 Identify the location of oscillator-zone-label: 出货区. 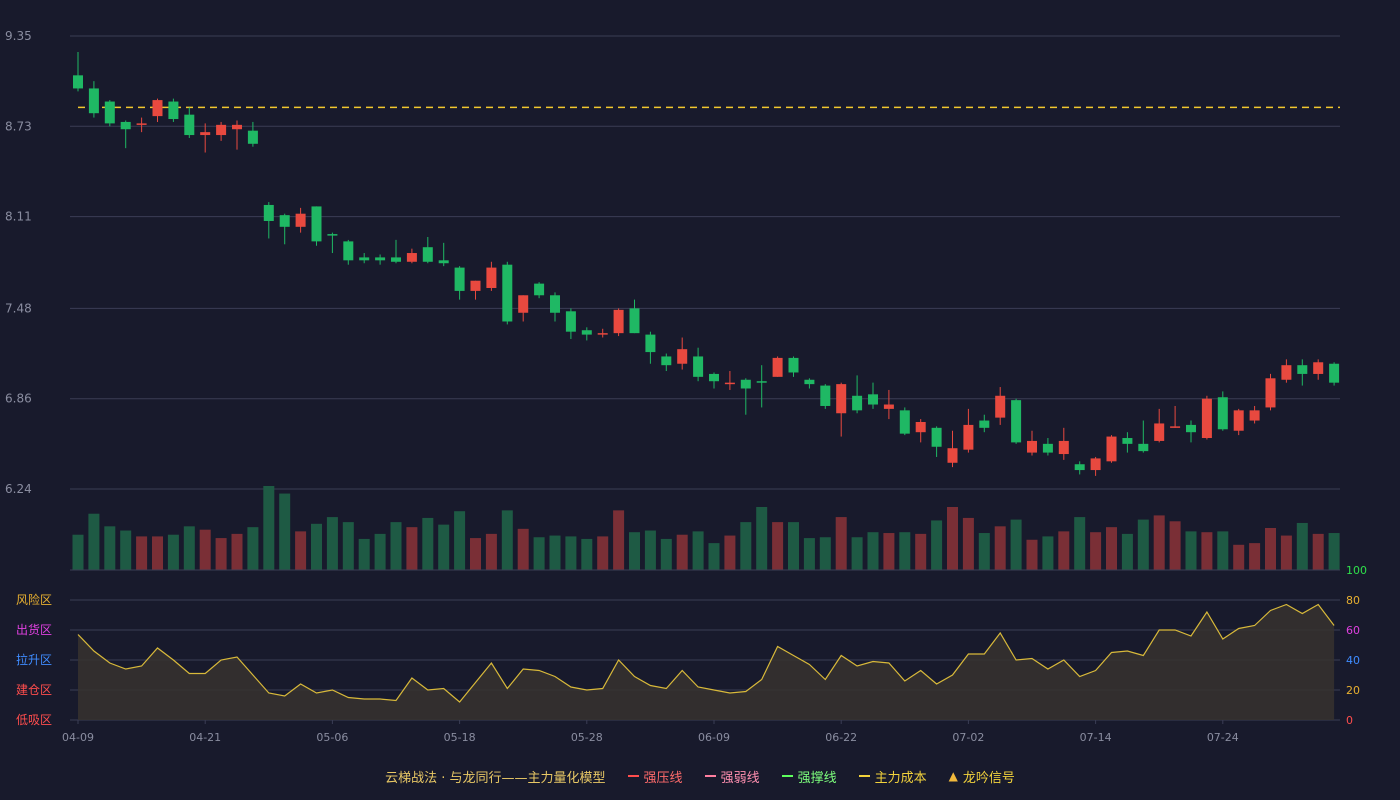
(34, 629).